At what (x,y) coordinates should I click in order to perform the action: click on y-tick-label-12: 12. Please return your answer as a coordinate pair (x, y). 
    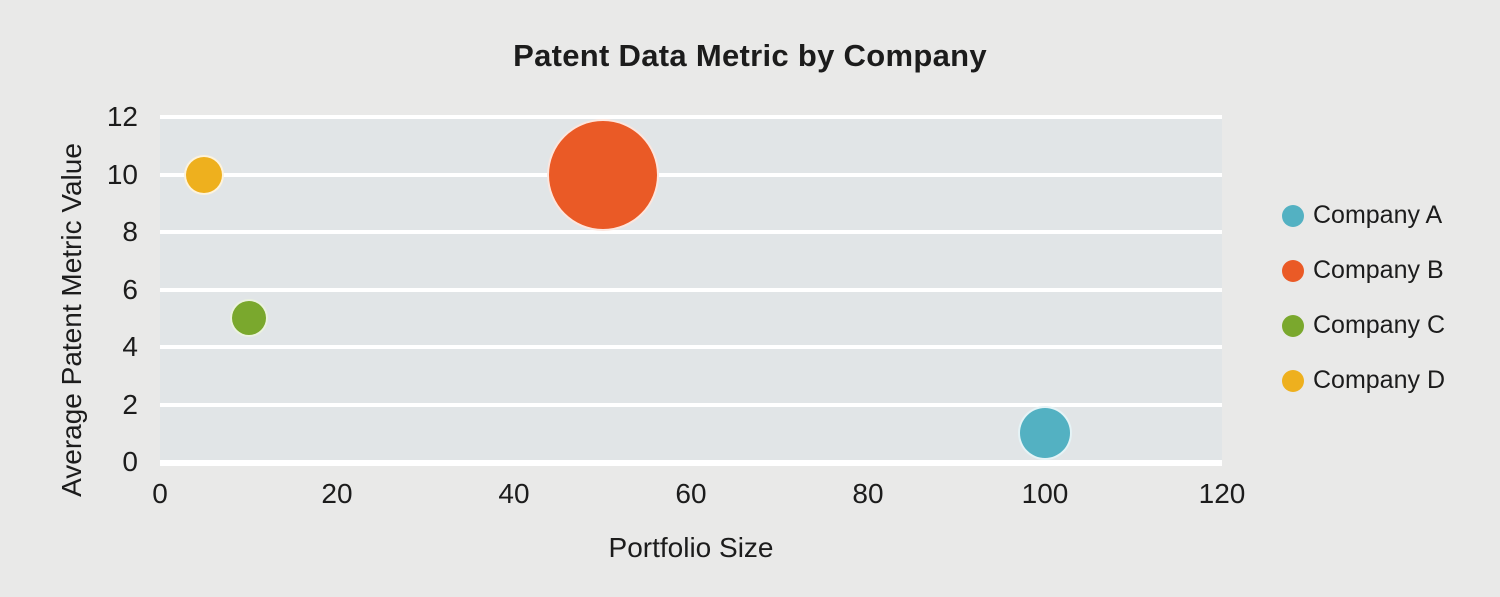
    Looking at the image, I should click on (122, 116).